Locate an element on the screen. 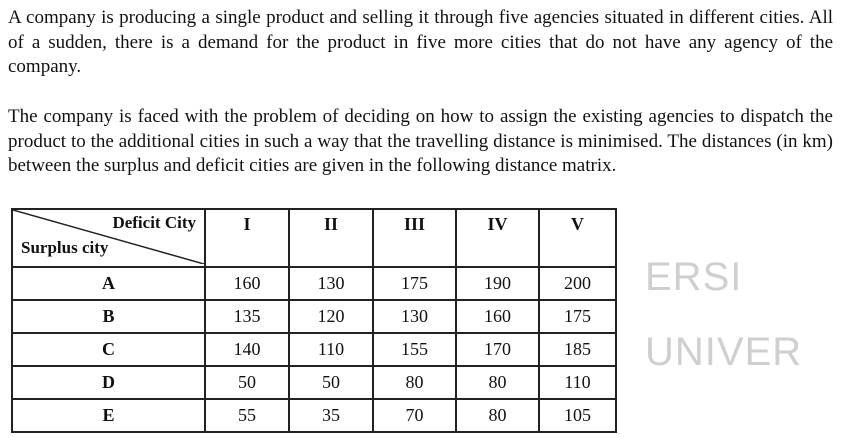 The height and width of the screenshot is (438, 841). row-label: D is located at coordinates (108, 382).